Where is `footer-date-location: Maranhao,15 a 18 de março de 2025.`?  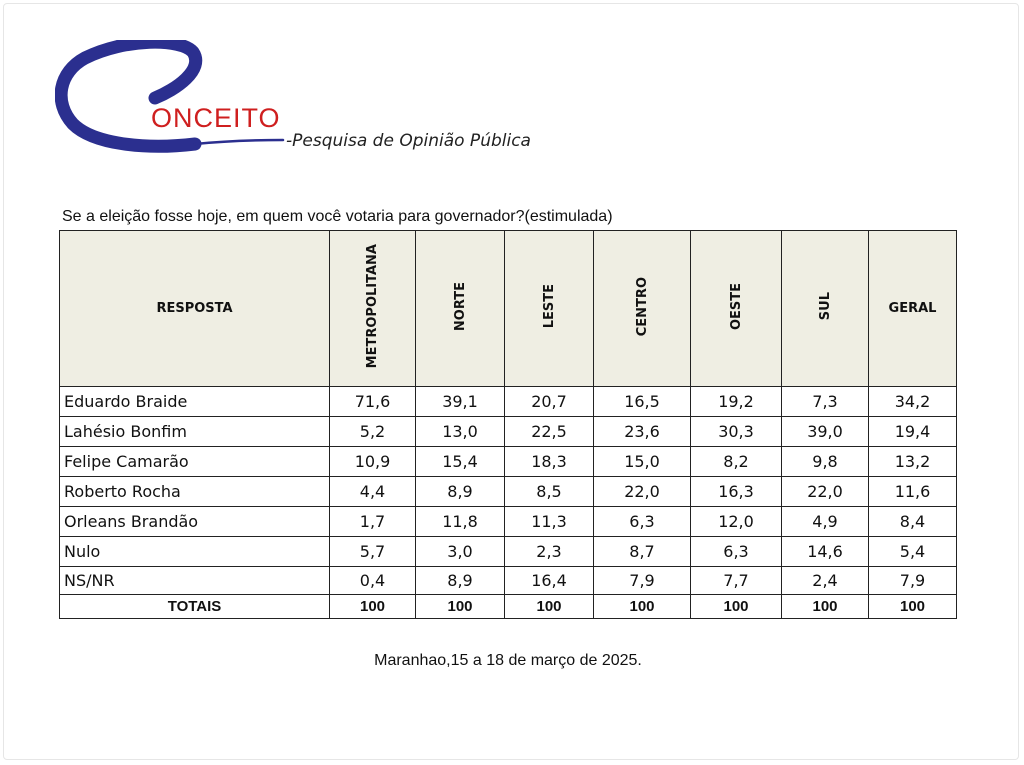
footer-date-location: Maranhao,15 a 18 de março de 2025. is located at coordinates (508, 660).